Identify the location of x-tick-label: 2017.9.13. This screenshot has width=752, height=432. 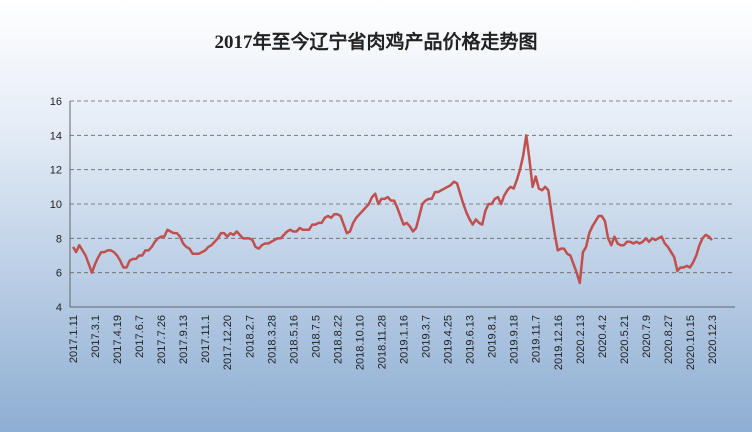
(184, 339).